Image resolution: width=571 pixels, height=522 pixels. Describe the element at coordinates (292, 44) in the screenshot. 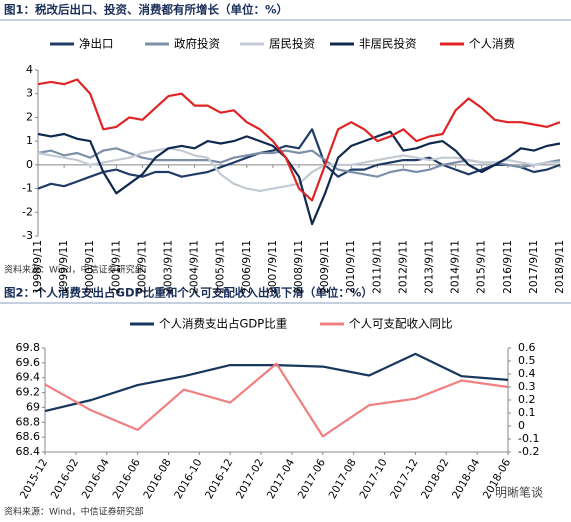

I see `legend-label: 居民投资` at that location.